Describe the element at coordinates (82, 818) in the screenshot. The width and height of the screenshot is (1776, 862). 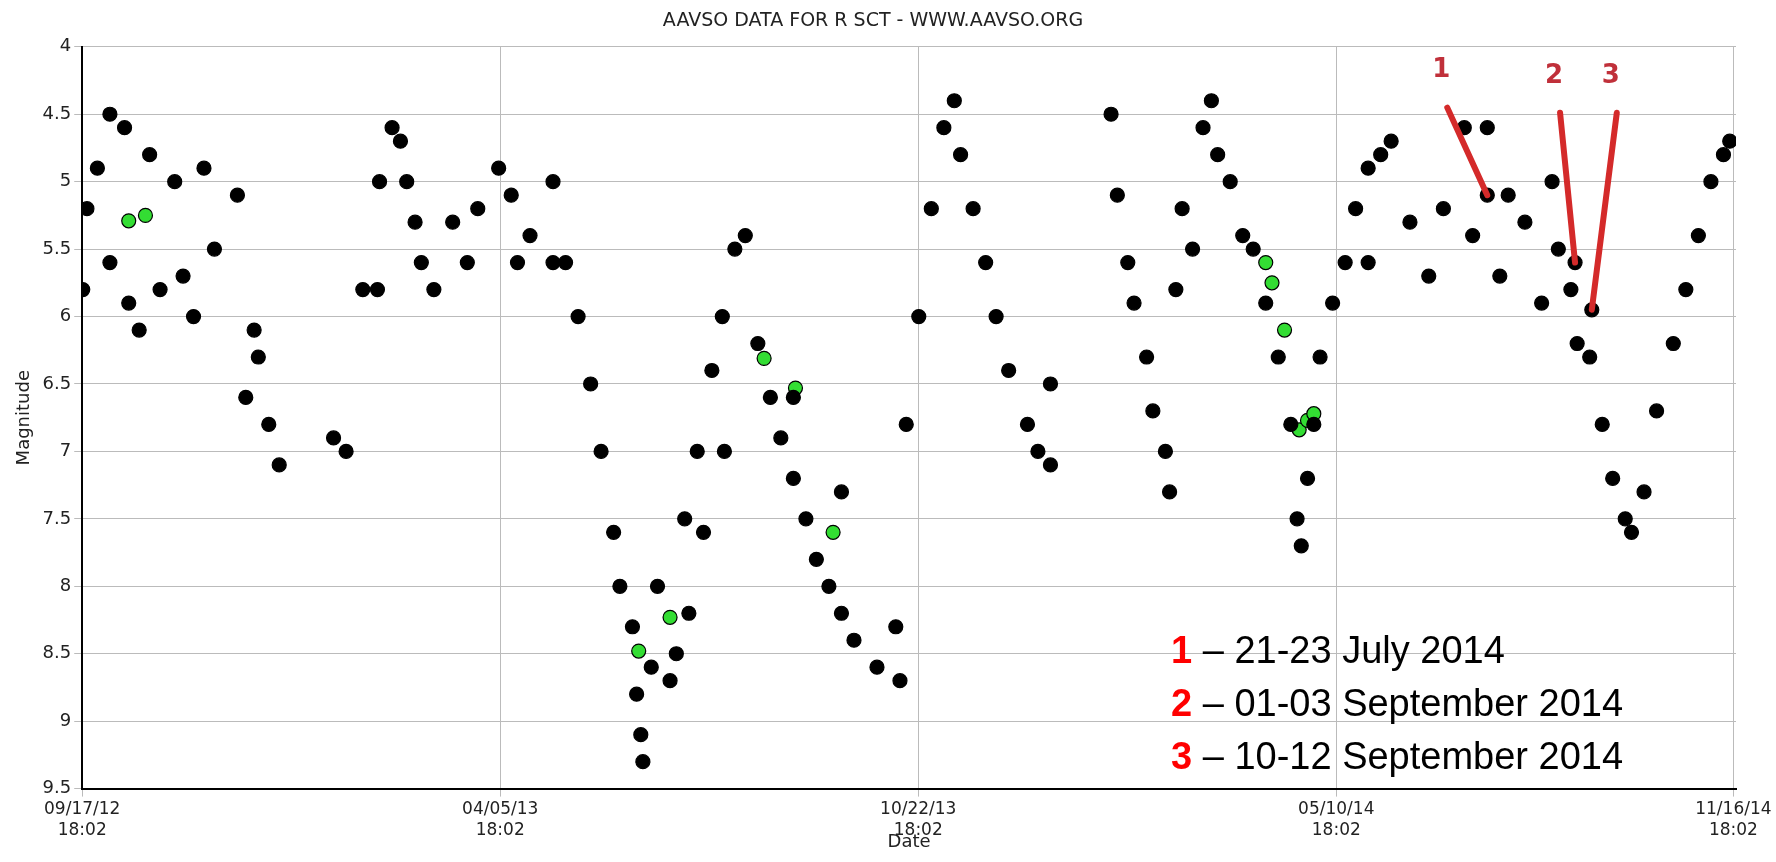
I see `x-tick-label: 09/17/12 18:02` at that location.